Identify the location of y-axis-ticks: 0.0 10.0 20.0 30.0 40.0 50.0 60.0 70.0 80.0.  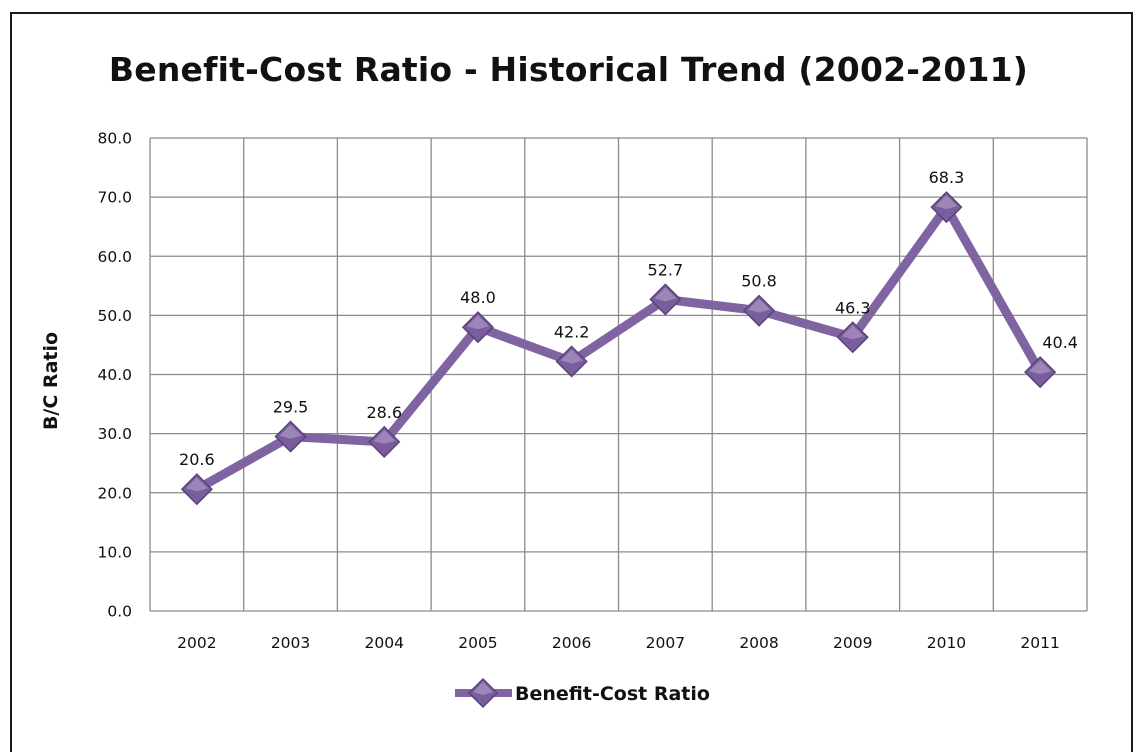
(114, 375).